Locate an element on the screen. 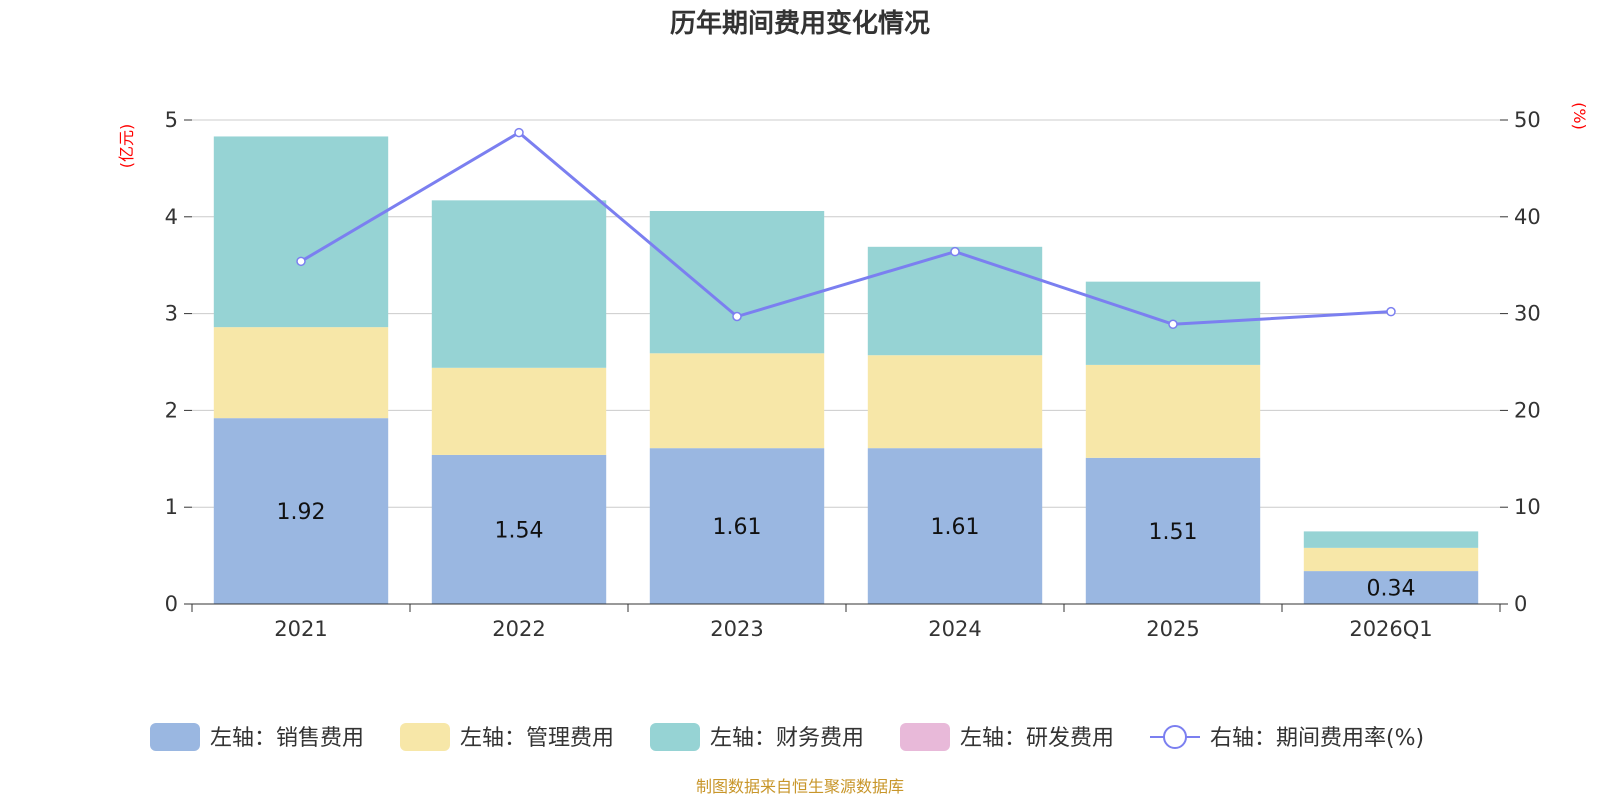 The height and width of the screenshot is (800, 1600). right-tick-label: 20 is located at coordinates (1527, 410).